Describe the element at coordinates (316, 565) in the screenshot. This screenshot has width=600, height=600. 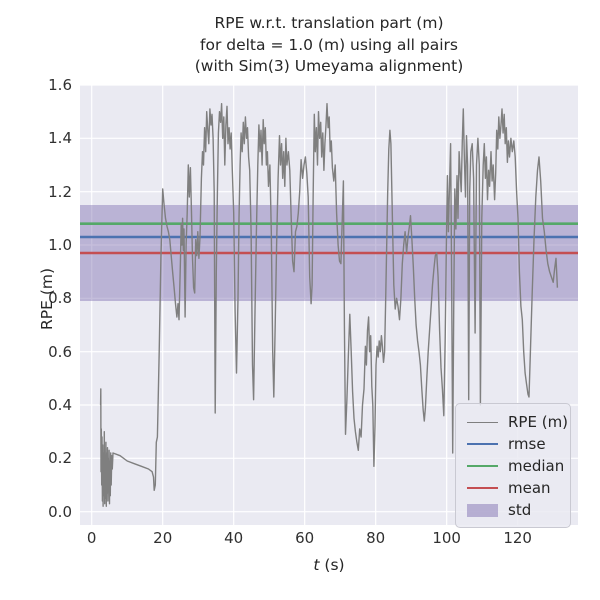
I see `x-axis-label-variable: t` at that location.